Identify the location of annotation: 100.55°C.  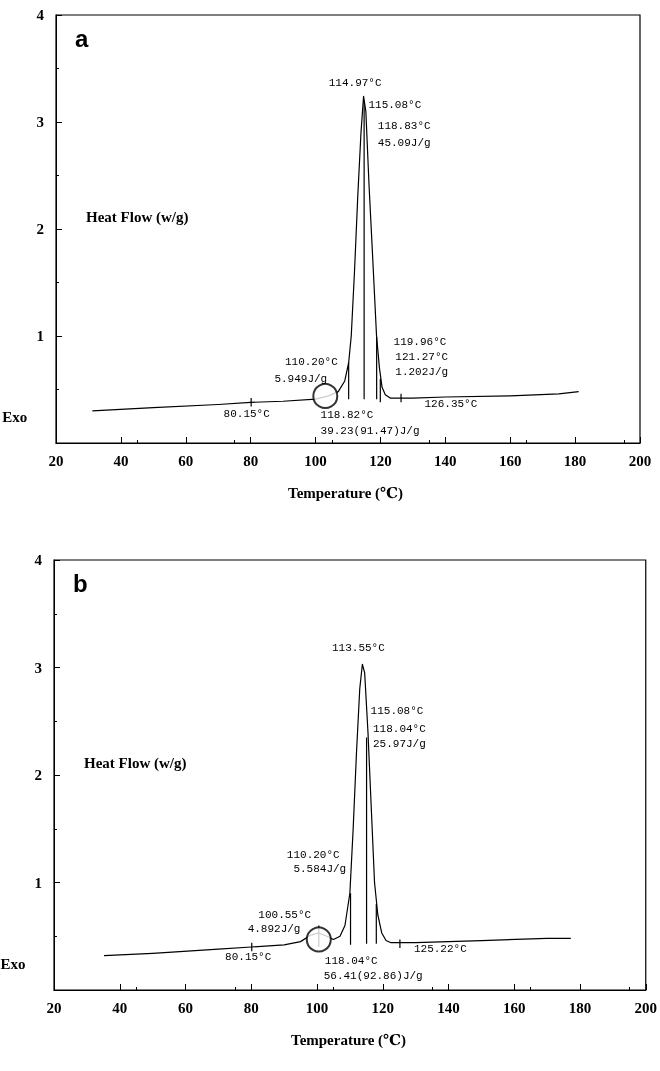
(285, 914).